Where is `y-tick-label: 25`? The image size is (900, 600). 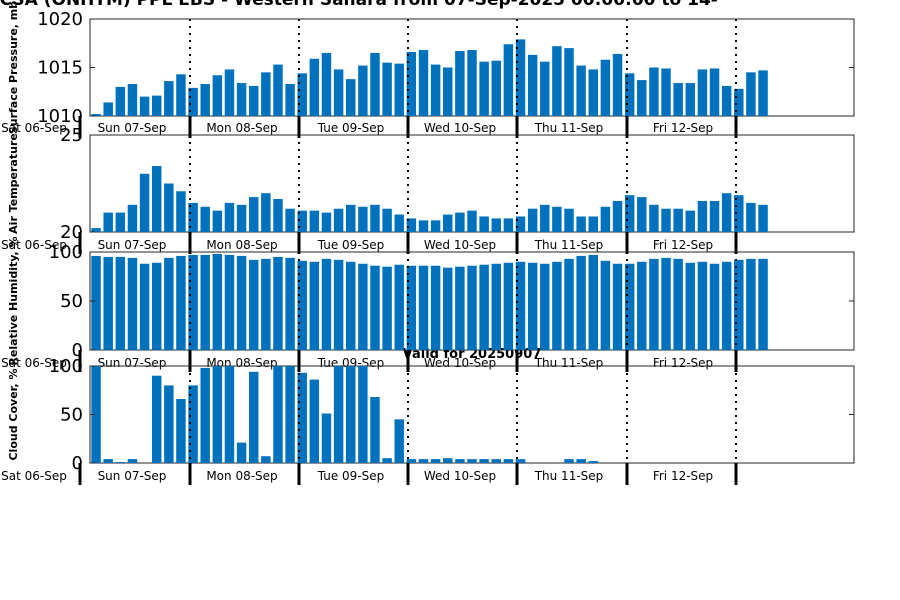
y-tick-label: 25 is located at coordinates (71, 135).